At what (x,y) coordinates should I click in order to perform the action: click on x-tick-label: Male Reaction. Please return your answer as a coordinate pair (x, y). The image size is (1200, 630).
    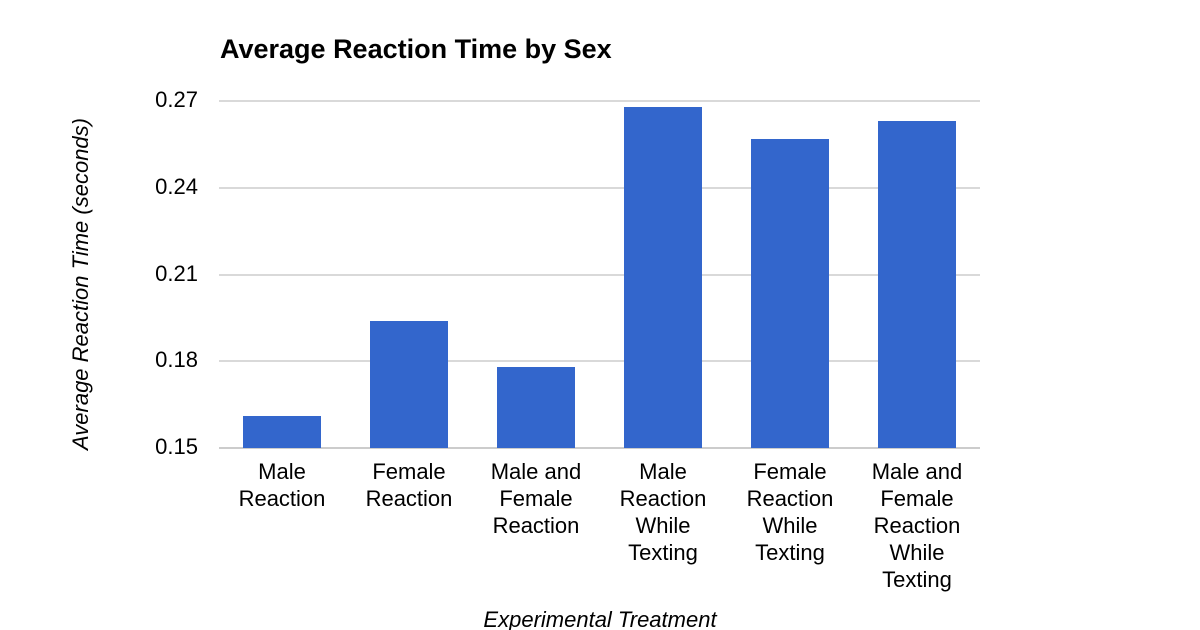
    Looking at the image, I should click on (282, 485).